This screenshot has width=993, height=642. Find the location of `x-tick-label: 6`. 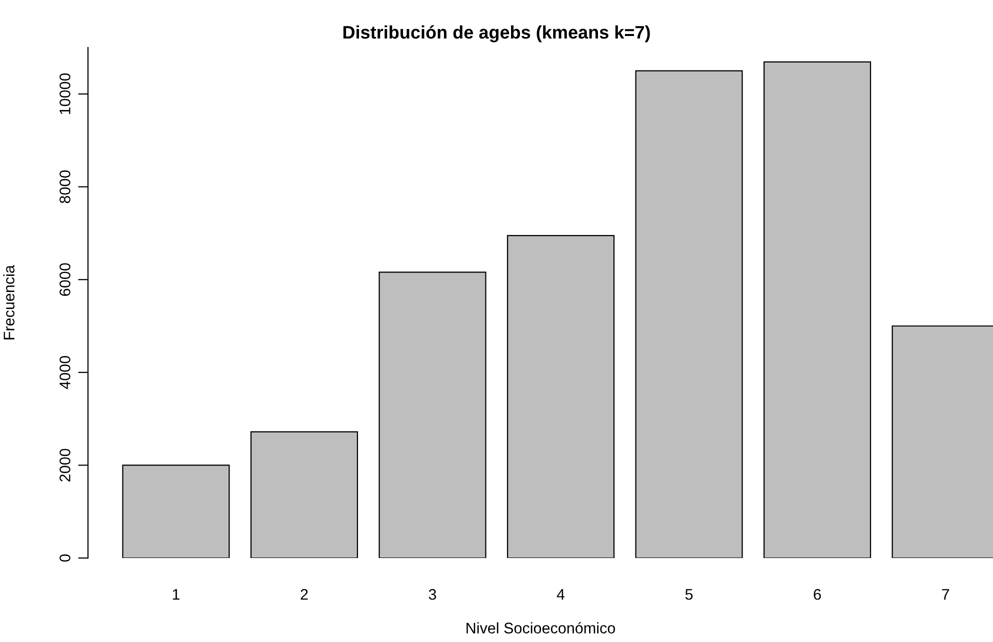

x-tick-label: 6 is located at coordinates (817, 594).